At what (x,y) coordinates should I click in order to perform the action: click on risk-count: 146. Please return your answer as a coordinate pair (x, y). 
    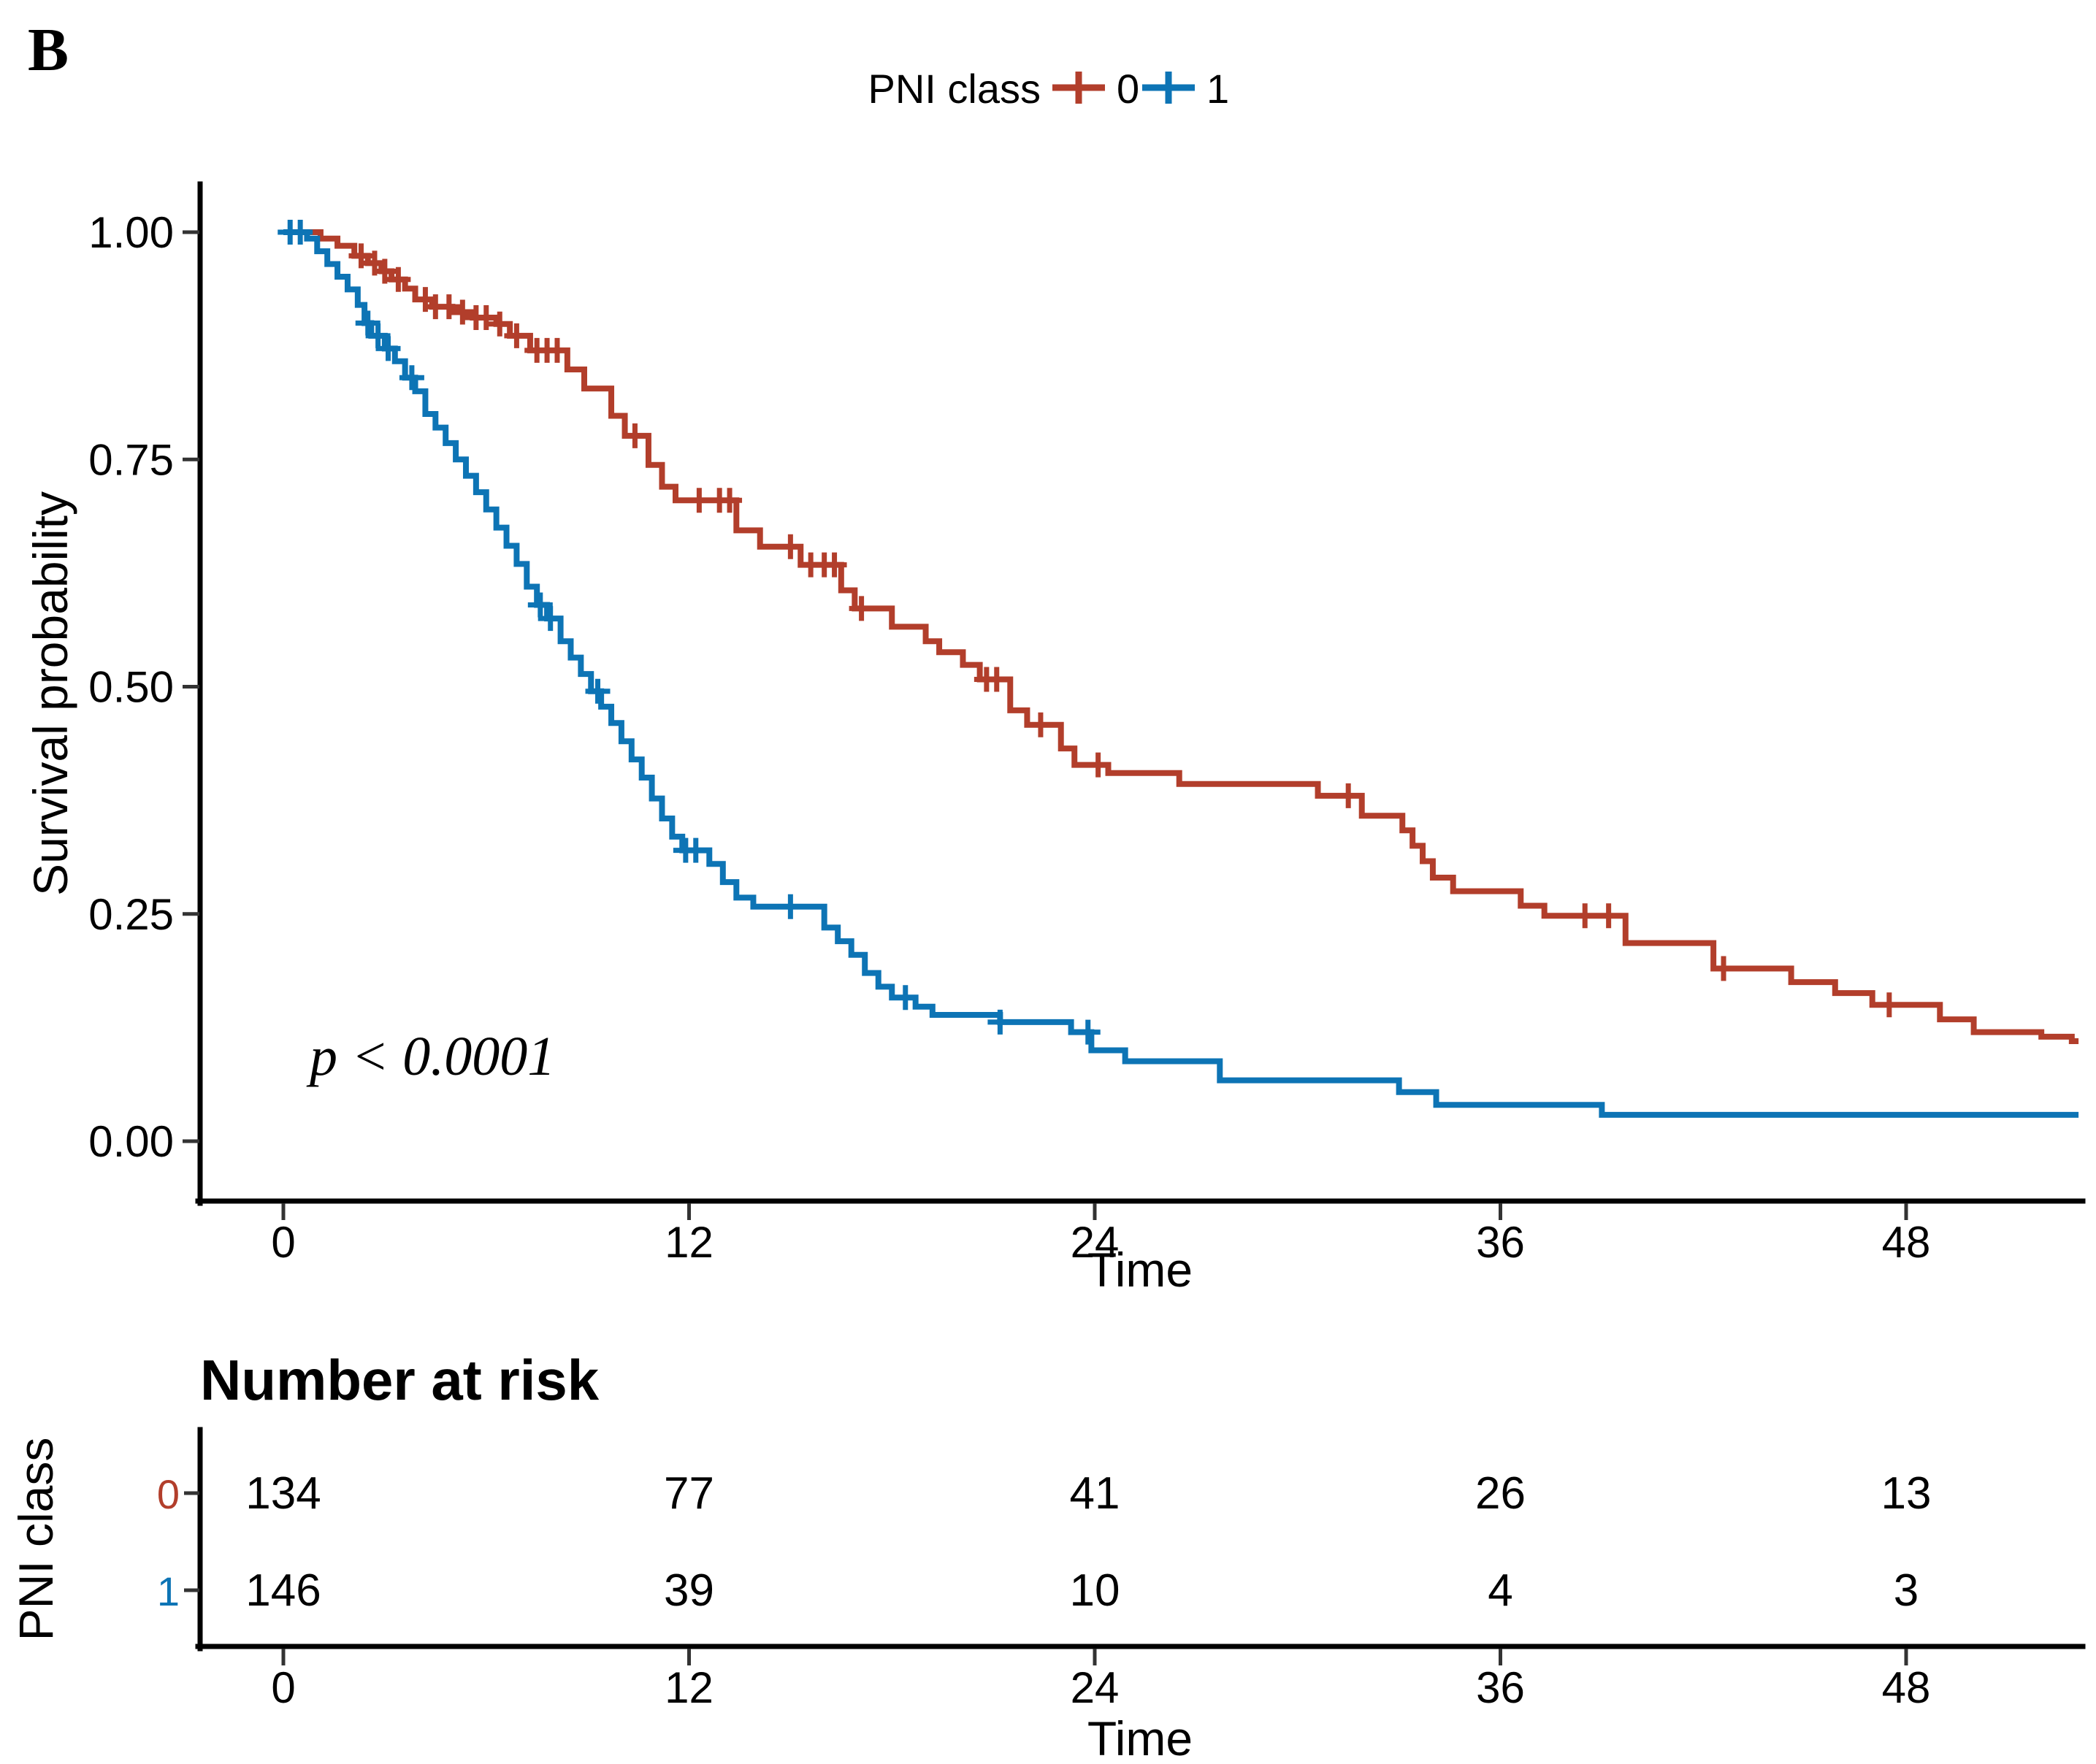
    Looking at the image, I should click on (283, 1590).